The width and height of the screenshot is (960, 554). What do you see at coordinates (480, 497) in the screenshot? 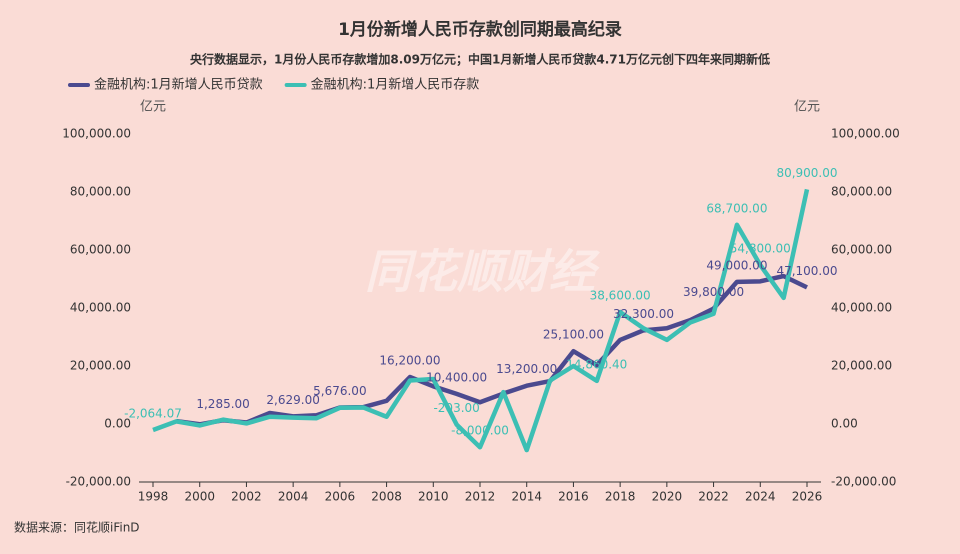
I see `x-tick-label: 2012` at bounding box center [480, 497].